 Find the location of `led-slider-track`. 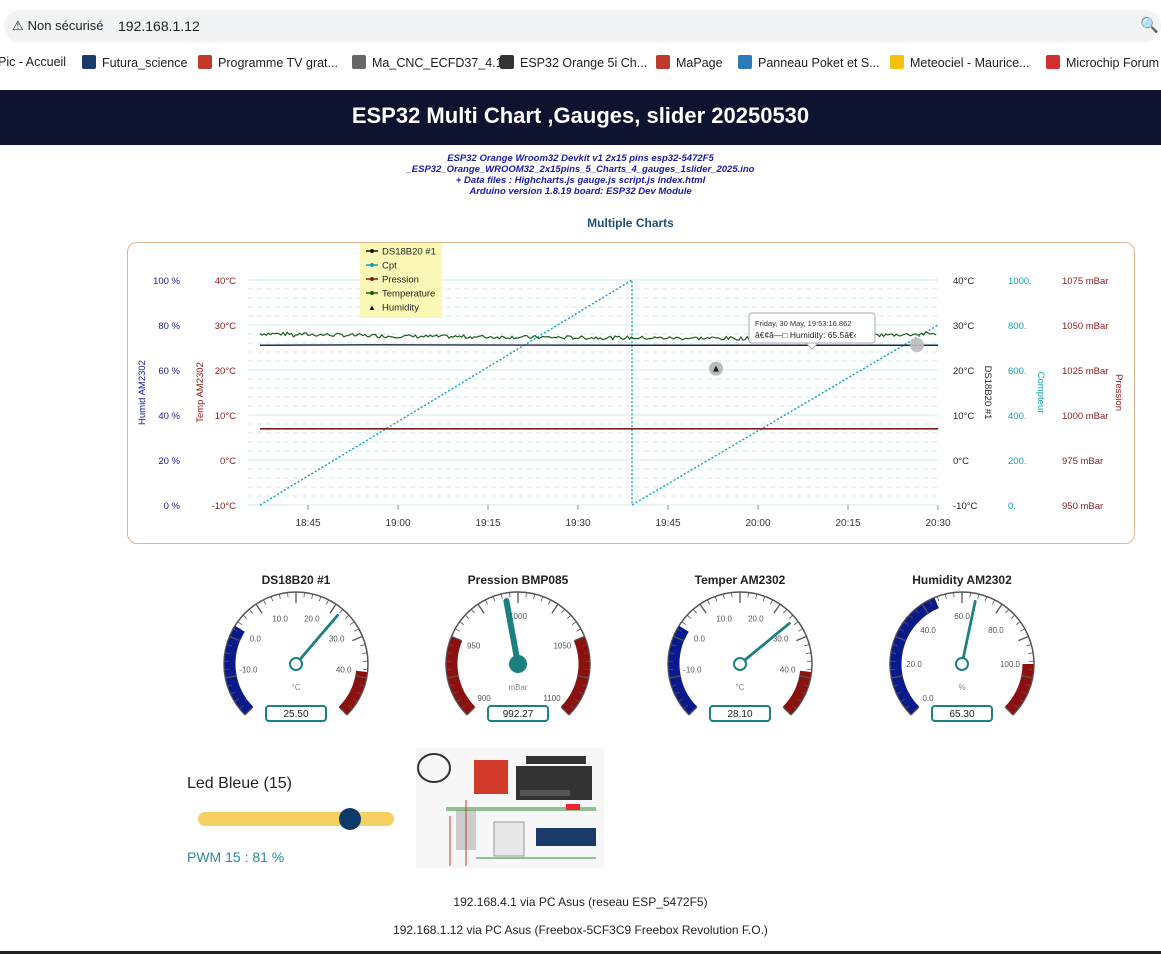

led-slider-track is located at coordinates (296, 819).